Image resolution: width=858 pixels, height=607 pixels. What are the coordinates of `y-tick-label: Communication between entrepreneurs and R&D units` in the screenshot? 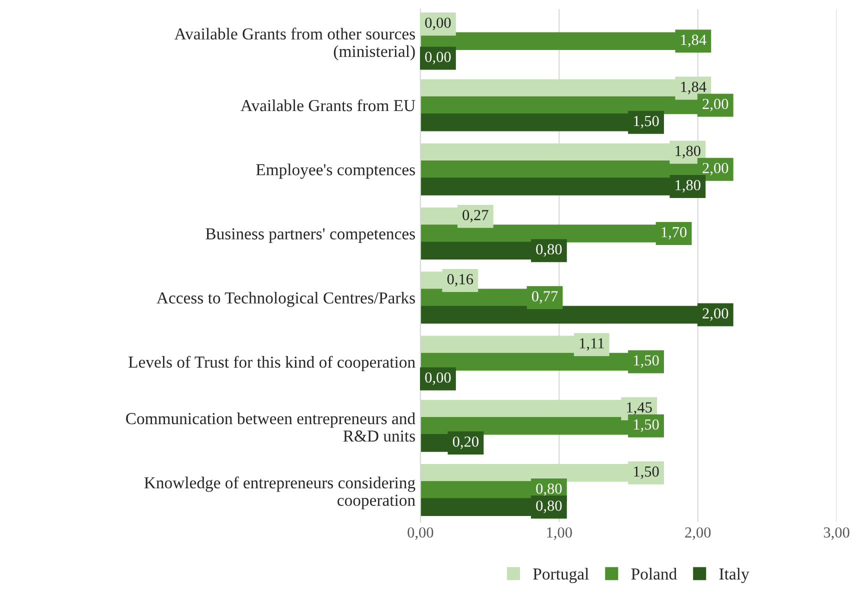 It's located at (271, 427).